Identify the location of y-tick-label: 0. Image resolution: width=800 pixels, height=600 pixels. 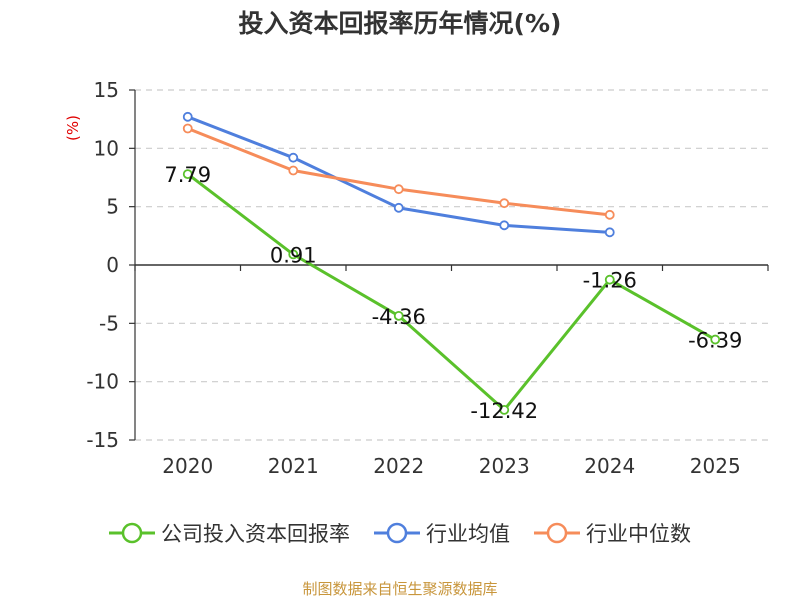
(112, 265).